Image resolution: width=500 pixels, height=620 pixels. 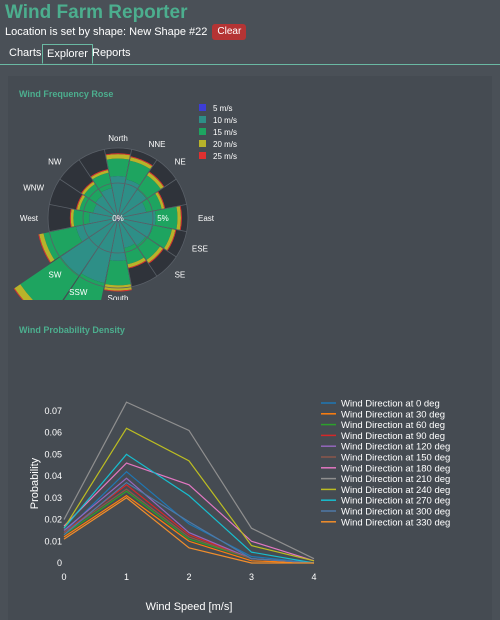 What do you see at coordinates (250, 54) in the screenshot?
I see `tab-bar: Charts Explorer Reports` at bounding box center [250, 54].